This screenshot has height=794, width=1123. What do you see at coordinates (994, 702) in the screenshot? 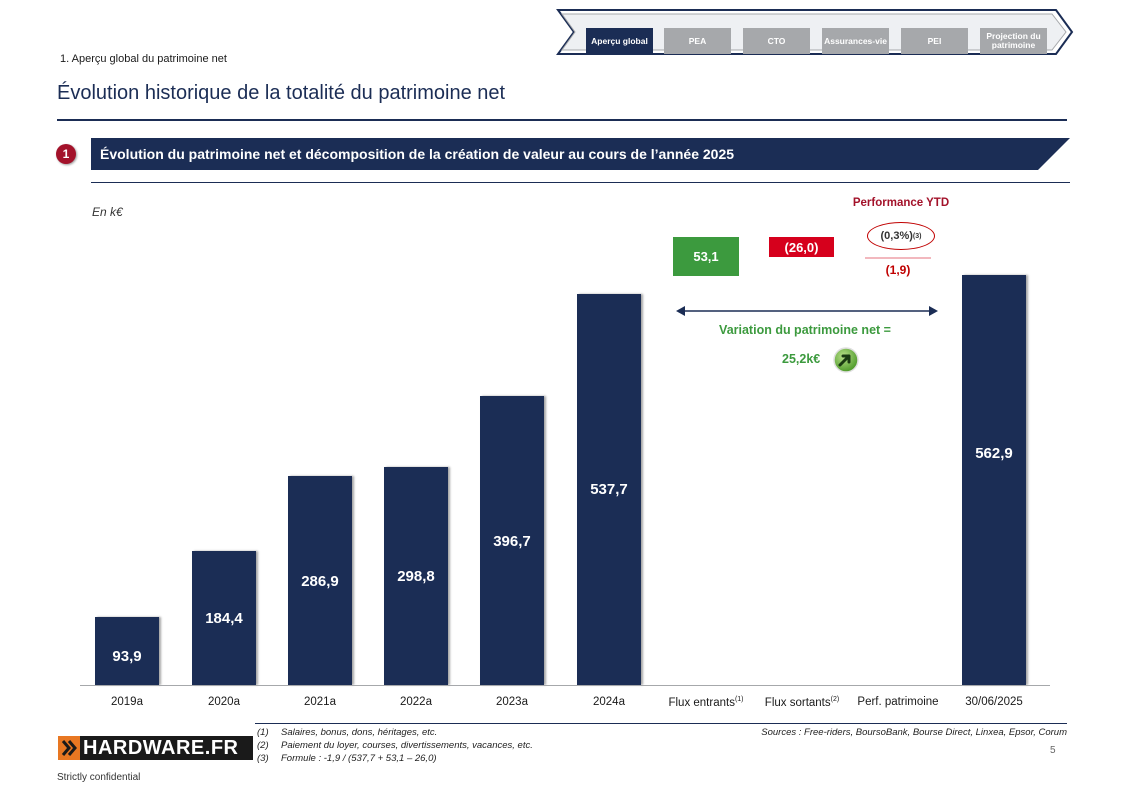
I see `x-tick-label: 30/06/2025` at bounding box center [994, 702].